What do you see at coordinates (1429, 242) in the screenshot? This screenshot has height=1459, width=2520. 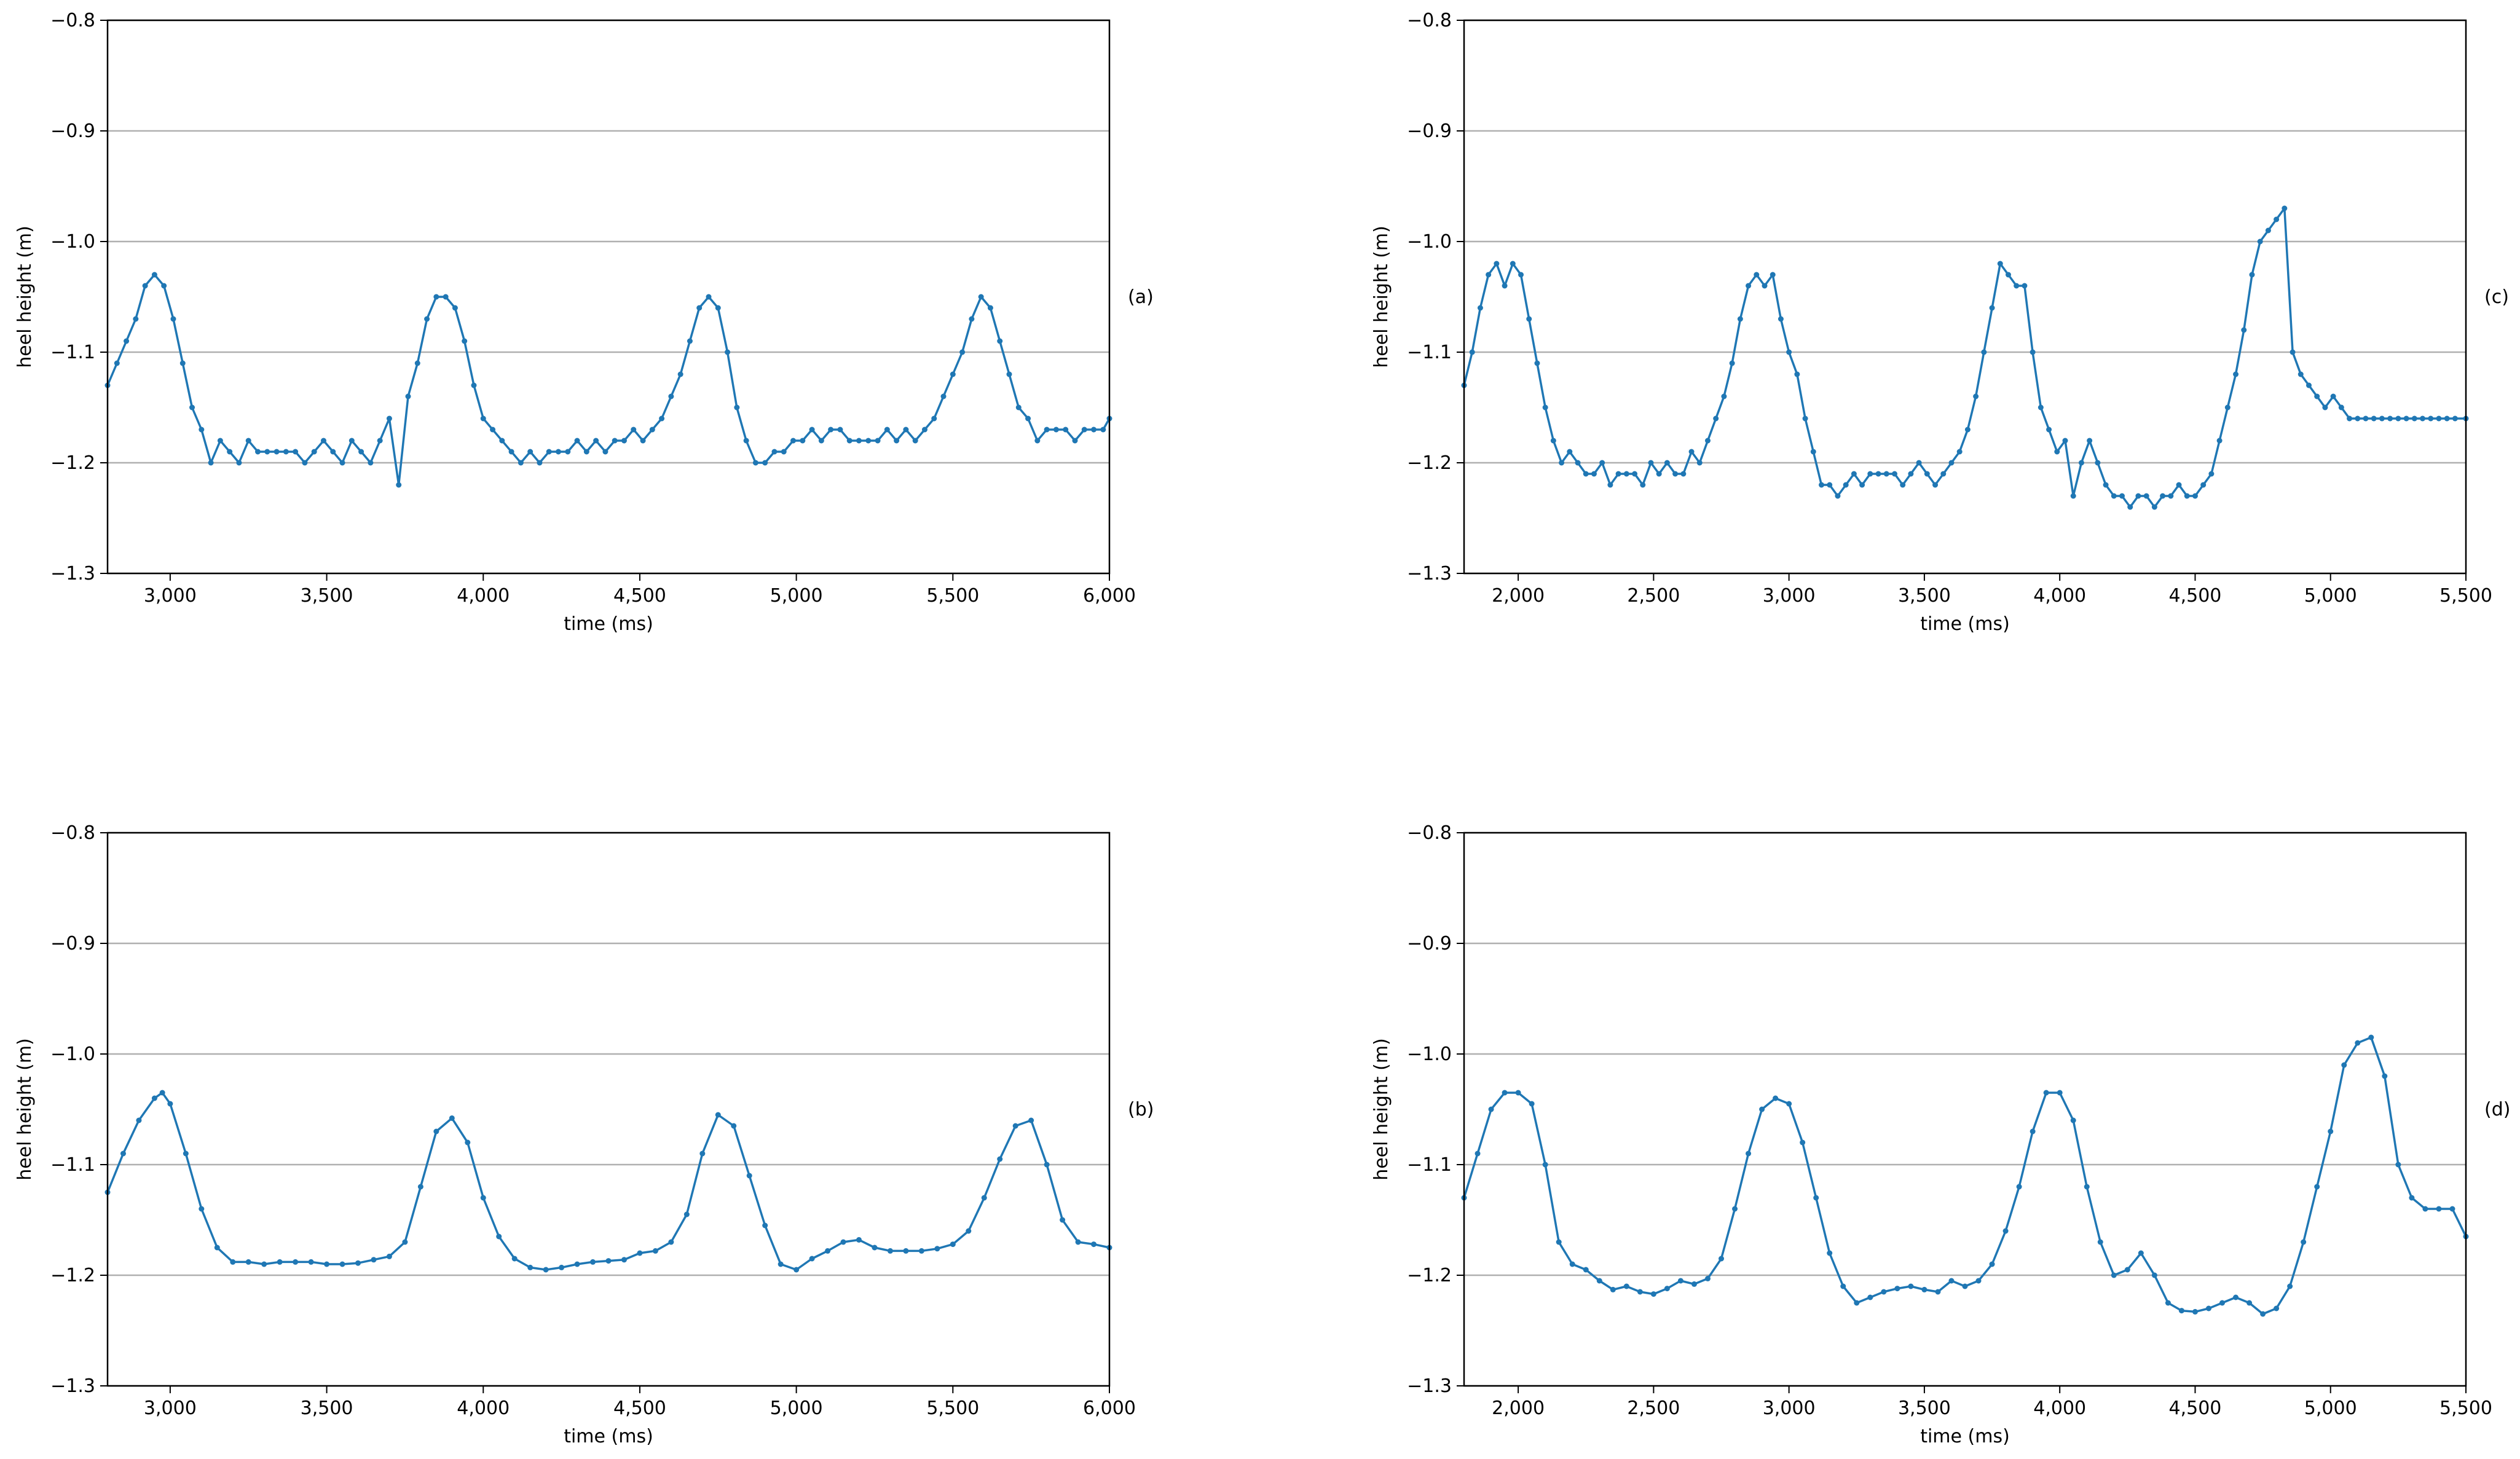 I see `y-tick-label: −1.0` at bounding box center [1429, 242].